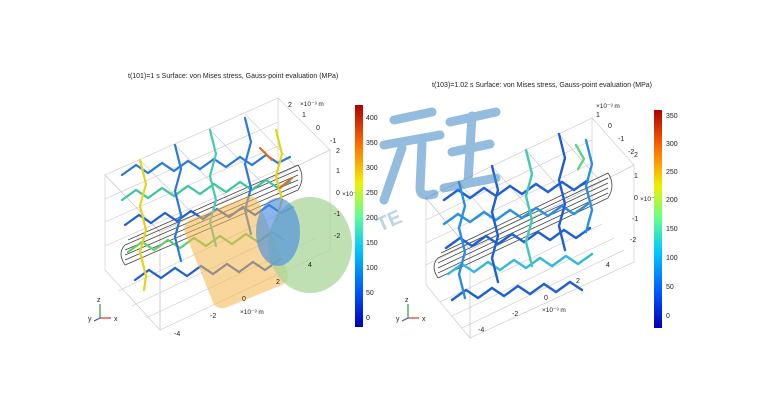 Image resolution: width=772 pixels, height=401 pixels. What do you see at coordinates (268, 252) in the screenshot?
I see `balloon-overlay` at bounding box center [268, 252].